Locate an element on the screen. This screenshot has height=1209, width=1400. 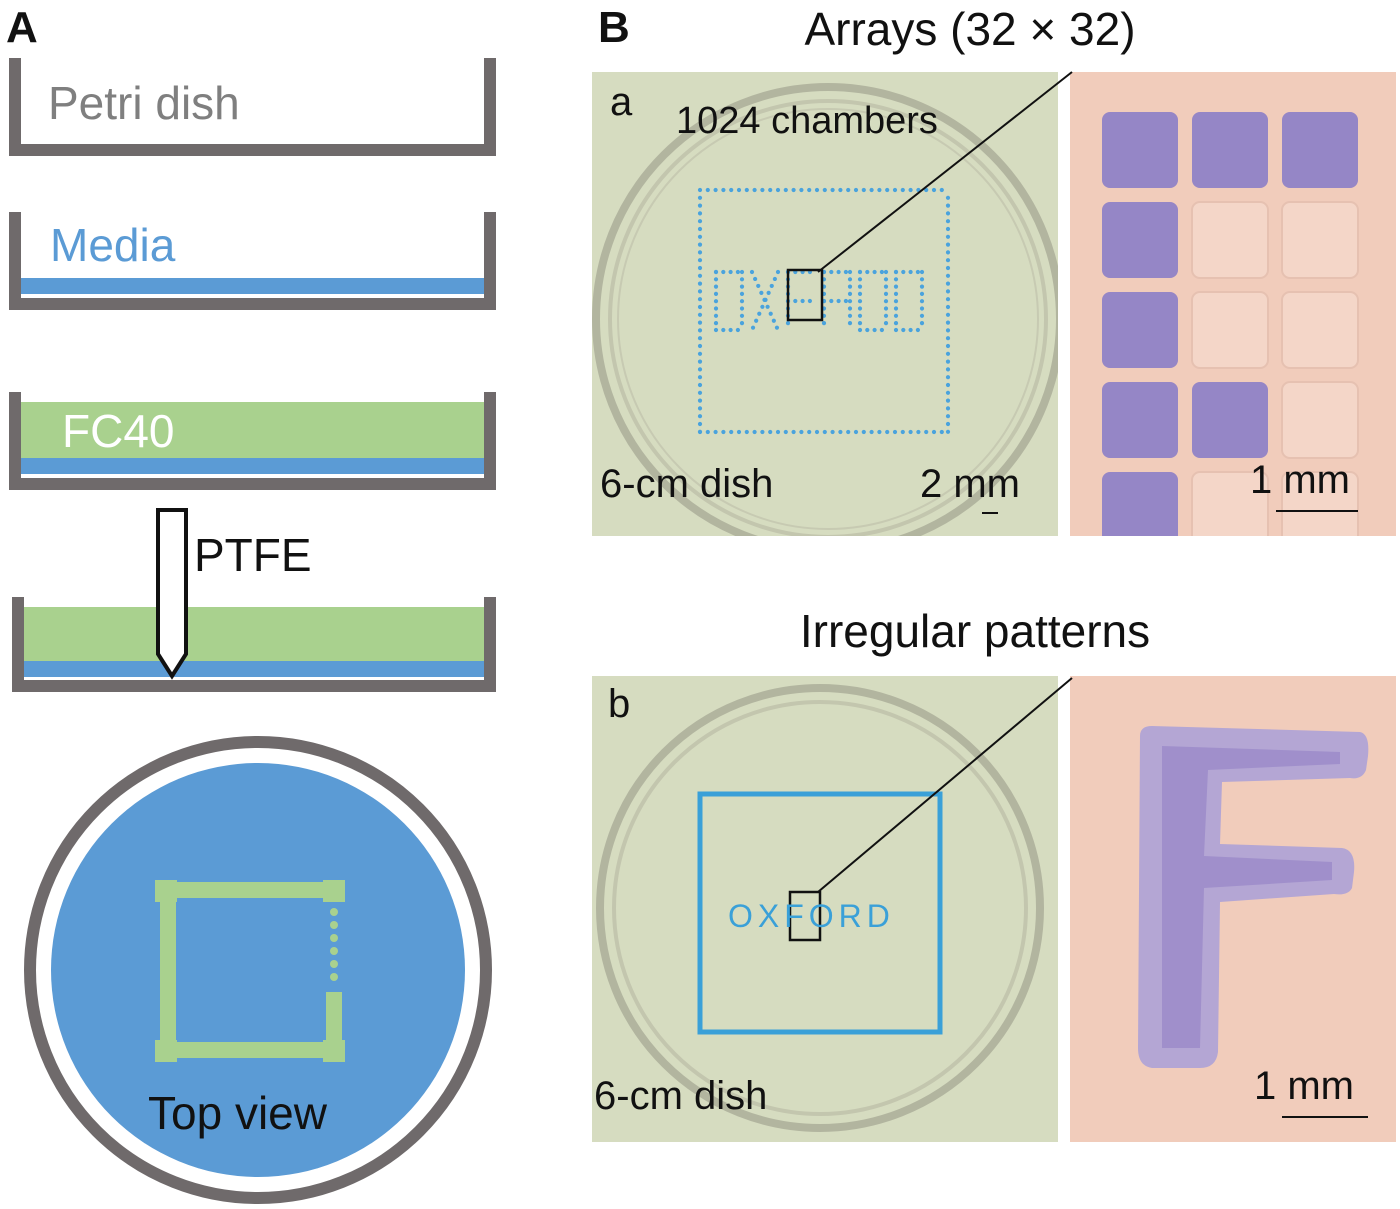
fc40-label: FC40 is located at coordinates (118, 431).